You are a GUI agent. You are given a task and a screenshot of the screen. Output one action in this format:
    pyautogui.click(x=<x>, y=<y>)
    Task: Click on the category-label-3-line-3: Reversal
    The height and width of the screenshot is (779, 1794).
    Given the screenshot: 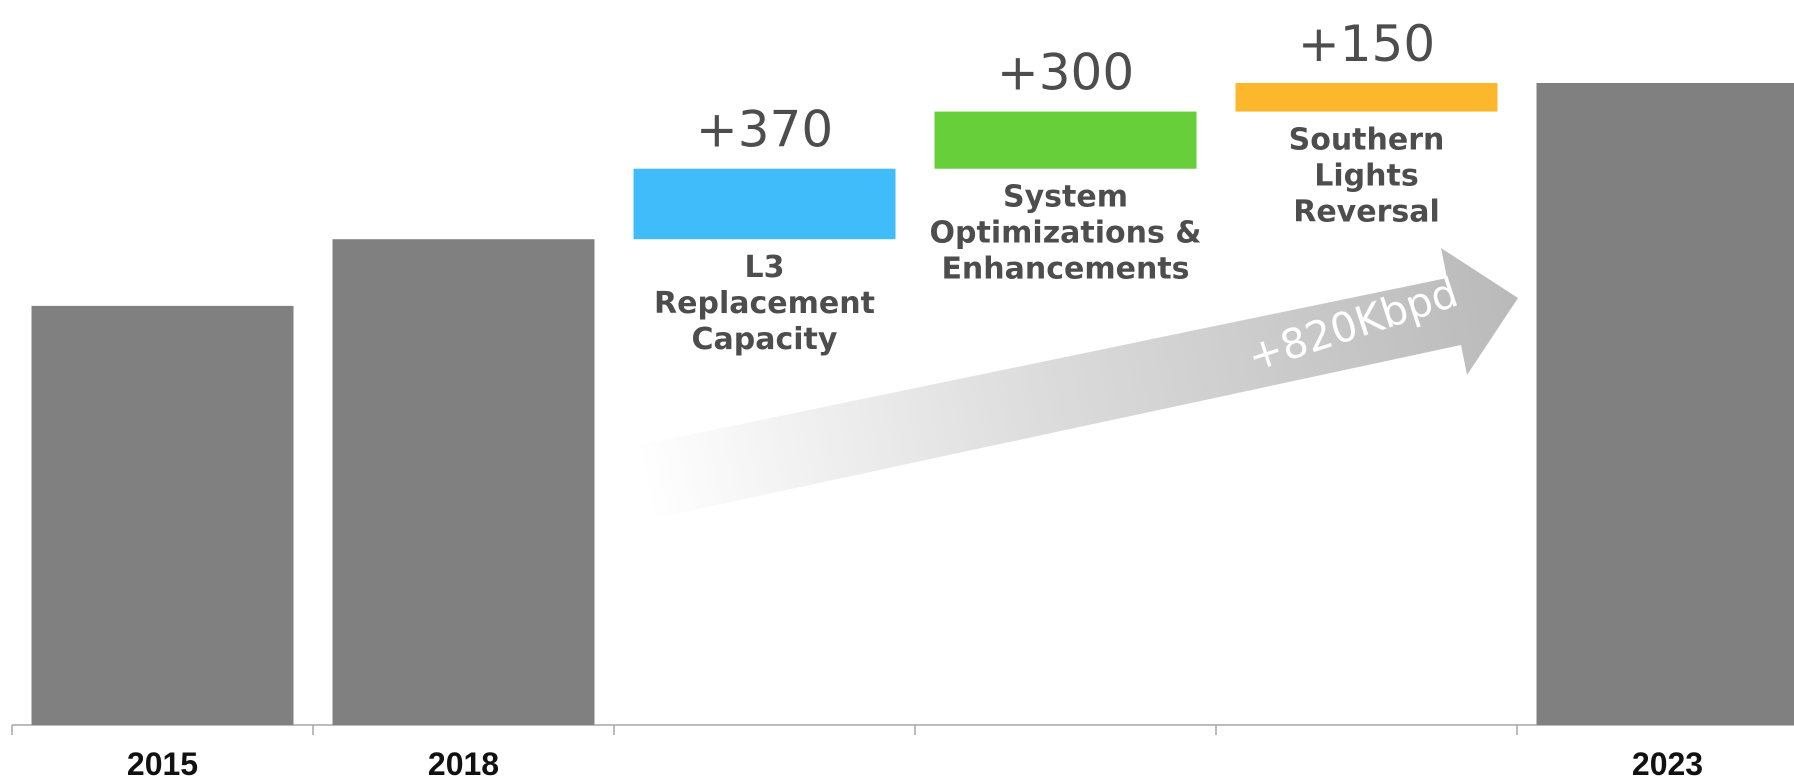 What is the action you would take?
    pyautogui.click(x=1366, y=212)
    